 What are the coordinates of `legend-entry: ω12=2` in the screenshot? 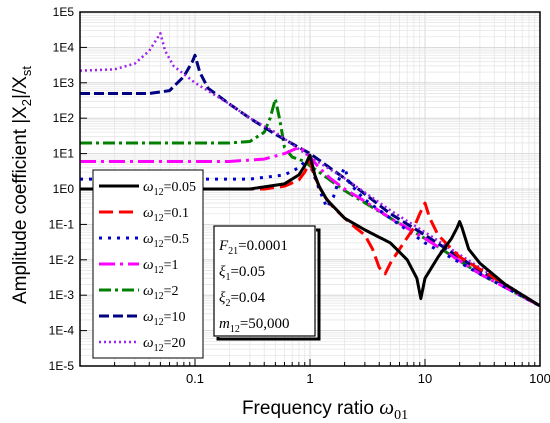 It's located at (161, 292).